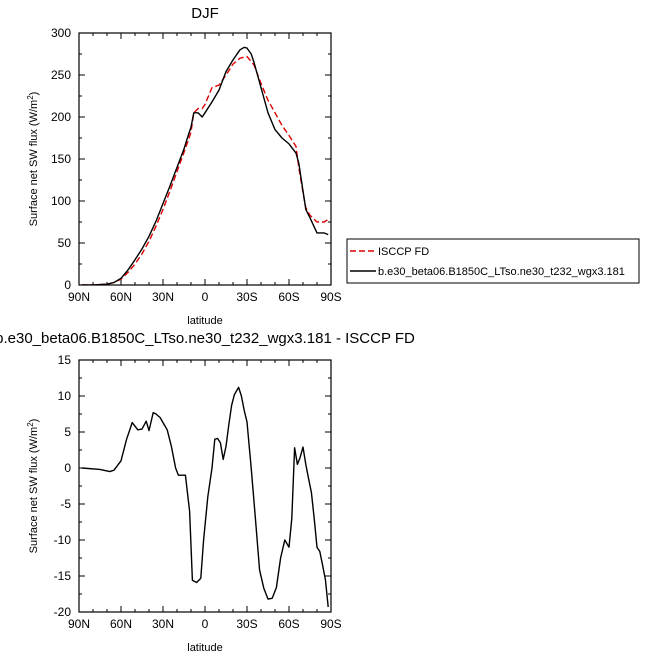 The width and height of the screenshot is (646, 659). What do you see at coordinates (67, 432) in the screenshot?
I see `y-tick-label: 5` at bounding box center [67, 432].